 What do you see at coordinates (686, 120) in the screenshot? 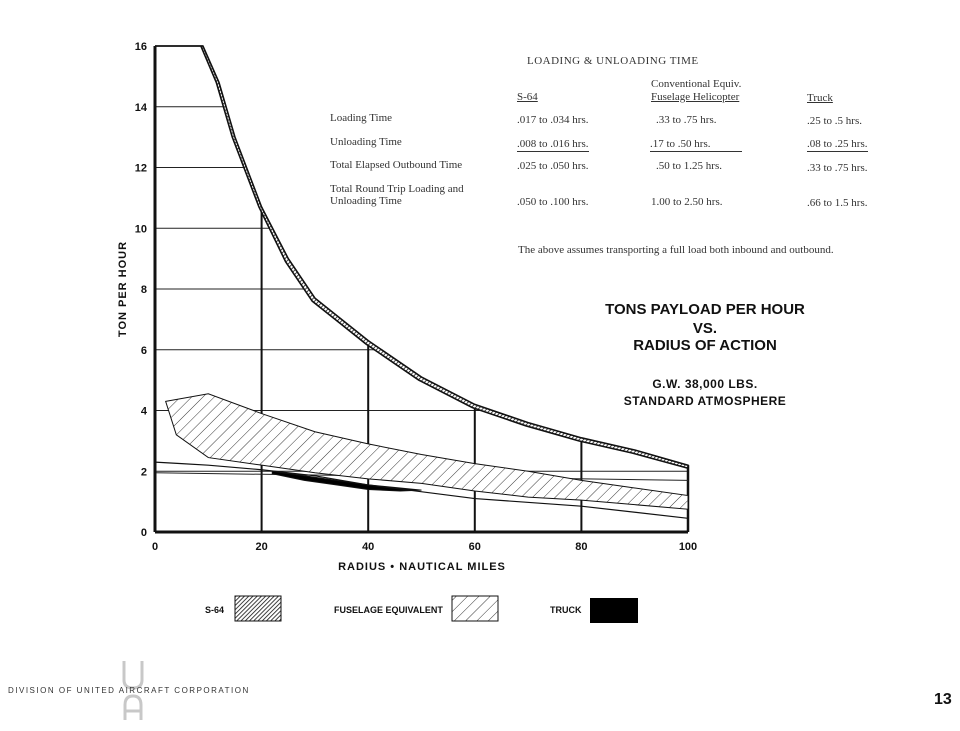
I see `cell-fuselage-loading: .33 to .75 hrs.` at bounding box center [686, 120].